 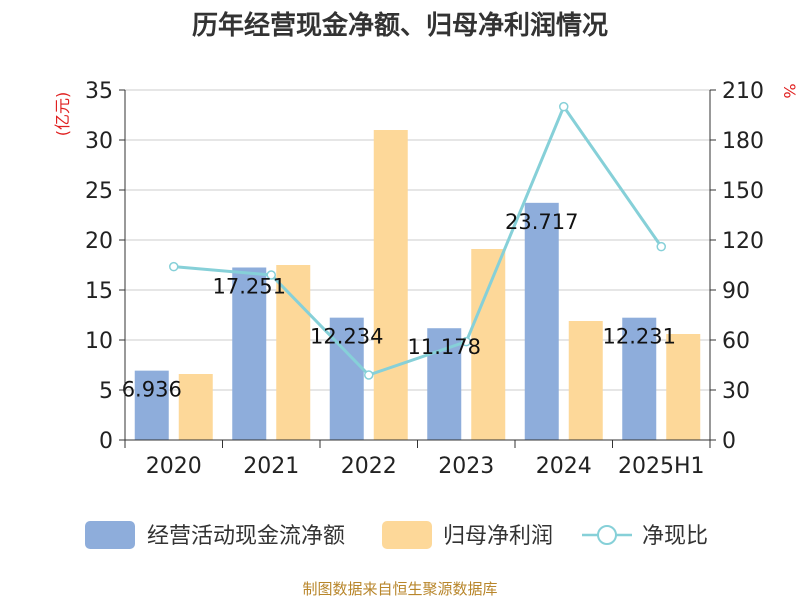 What do you see at coordinates (106, 391) in the screenshot?
I see `left-tick-label: 5` at bounding box center [106, 391].